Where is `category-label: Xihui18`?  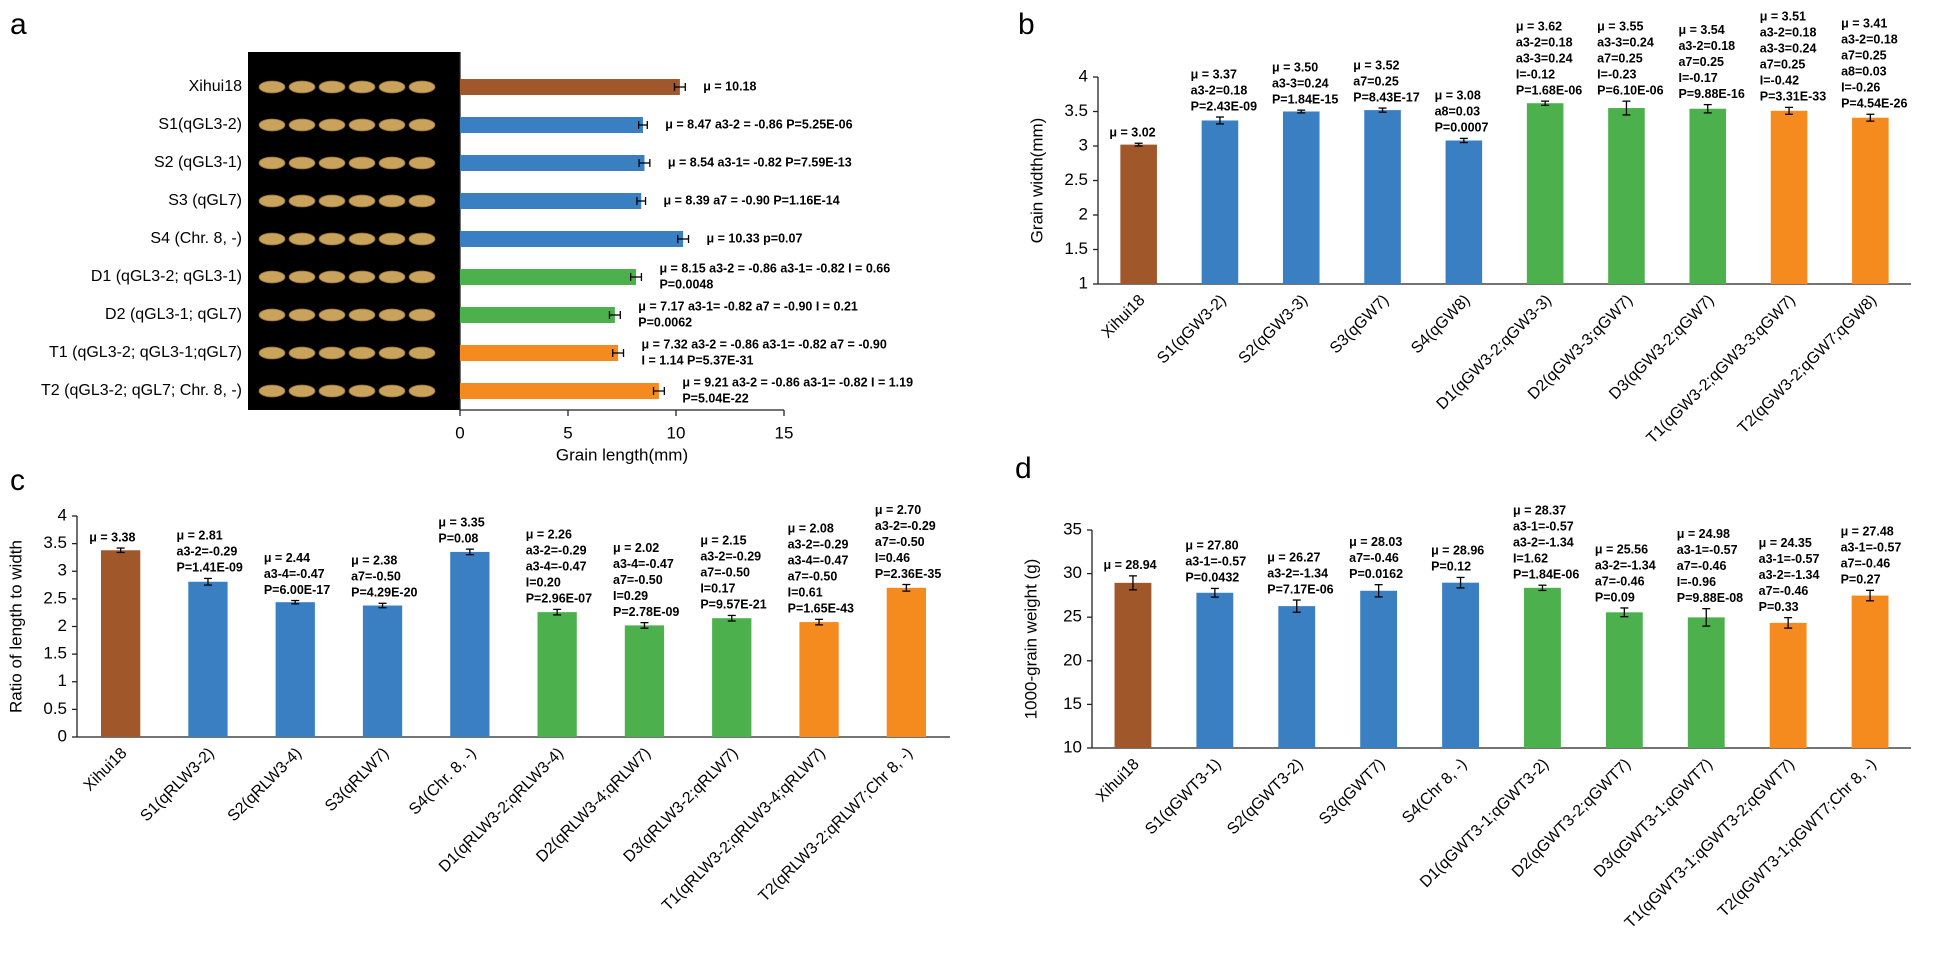 category-label: Xihui18 is located at coordinates (215, 86).